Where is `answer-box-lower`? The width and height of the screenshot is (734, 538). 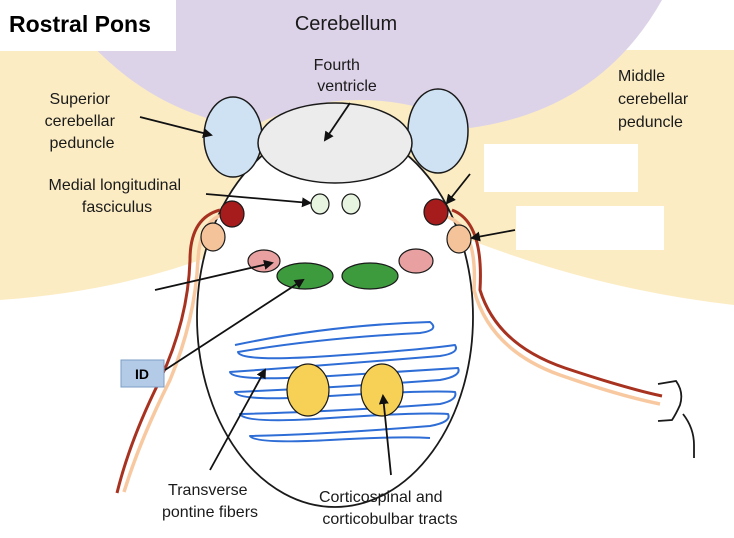 answer-box-lower is located at coordinates (590, 228).